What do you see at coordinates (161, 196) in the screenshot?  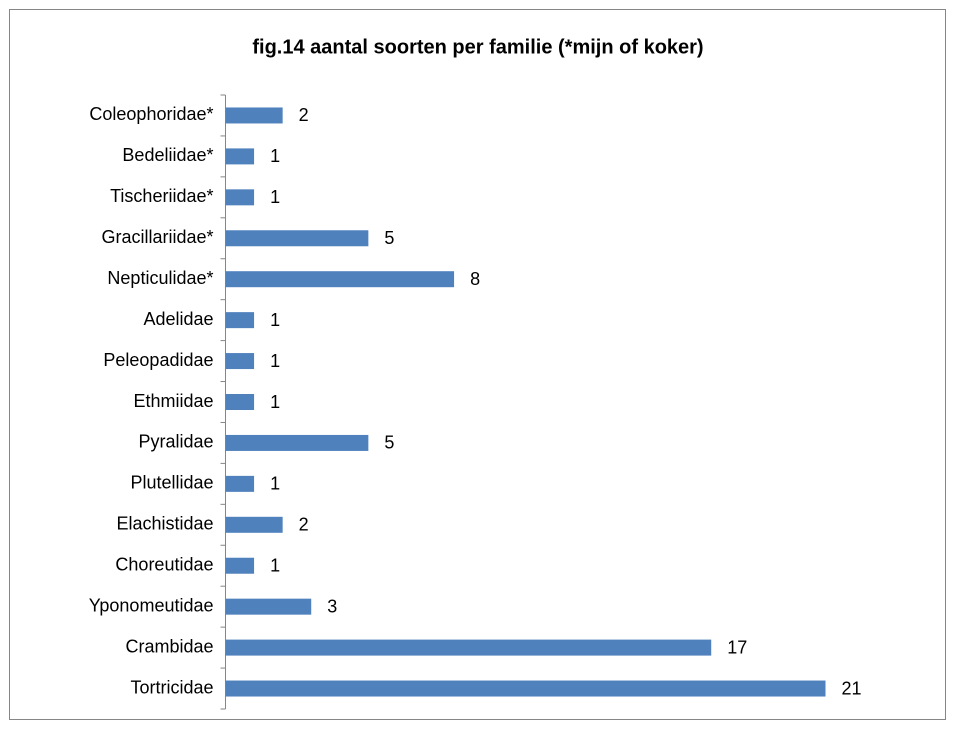 I see `y-tick-label: Tischeriidae*` at bounding box center [161, 196].